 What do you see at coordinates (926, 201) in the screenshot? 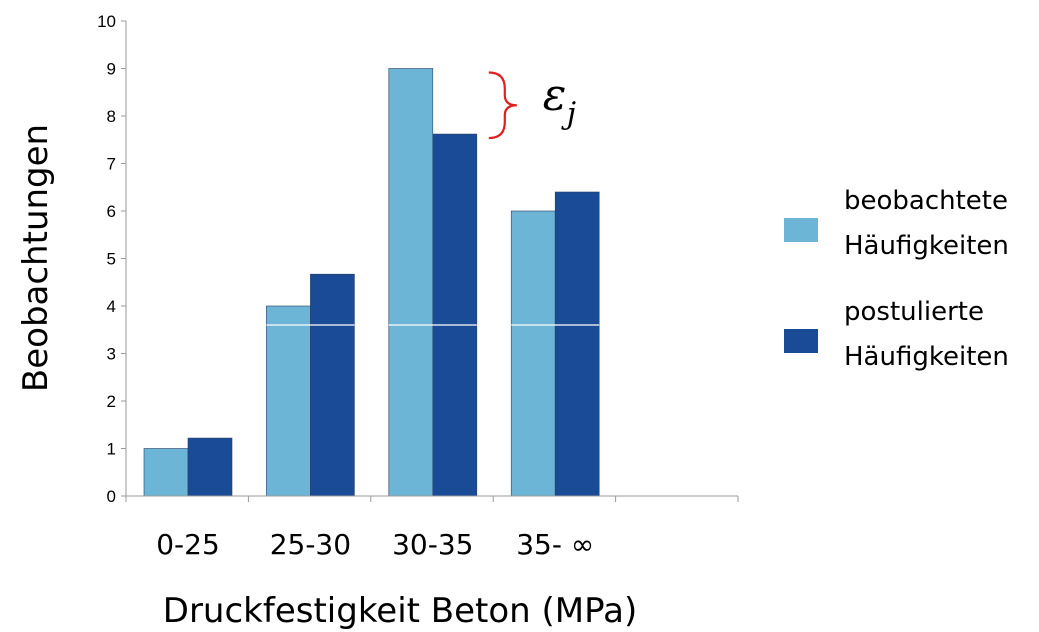
I see `legend-label: beobachtete` at bounding box center [926, 201].